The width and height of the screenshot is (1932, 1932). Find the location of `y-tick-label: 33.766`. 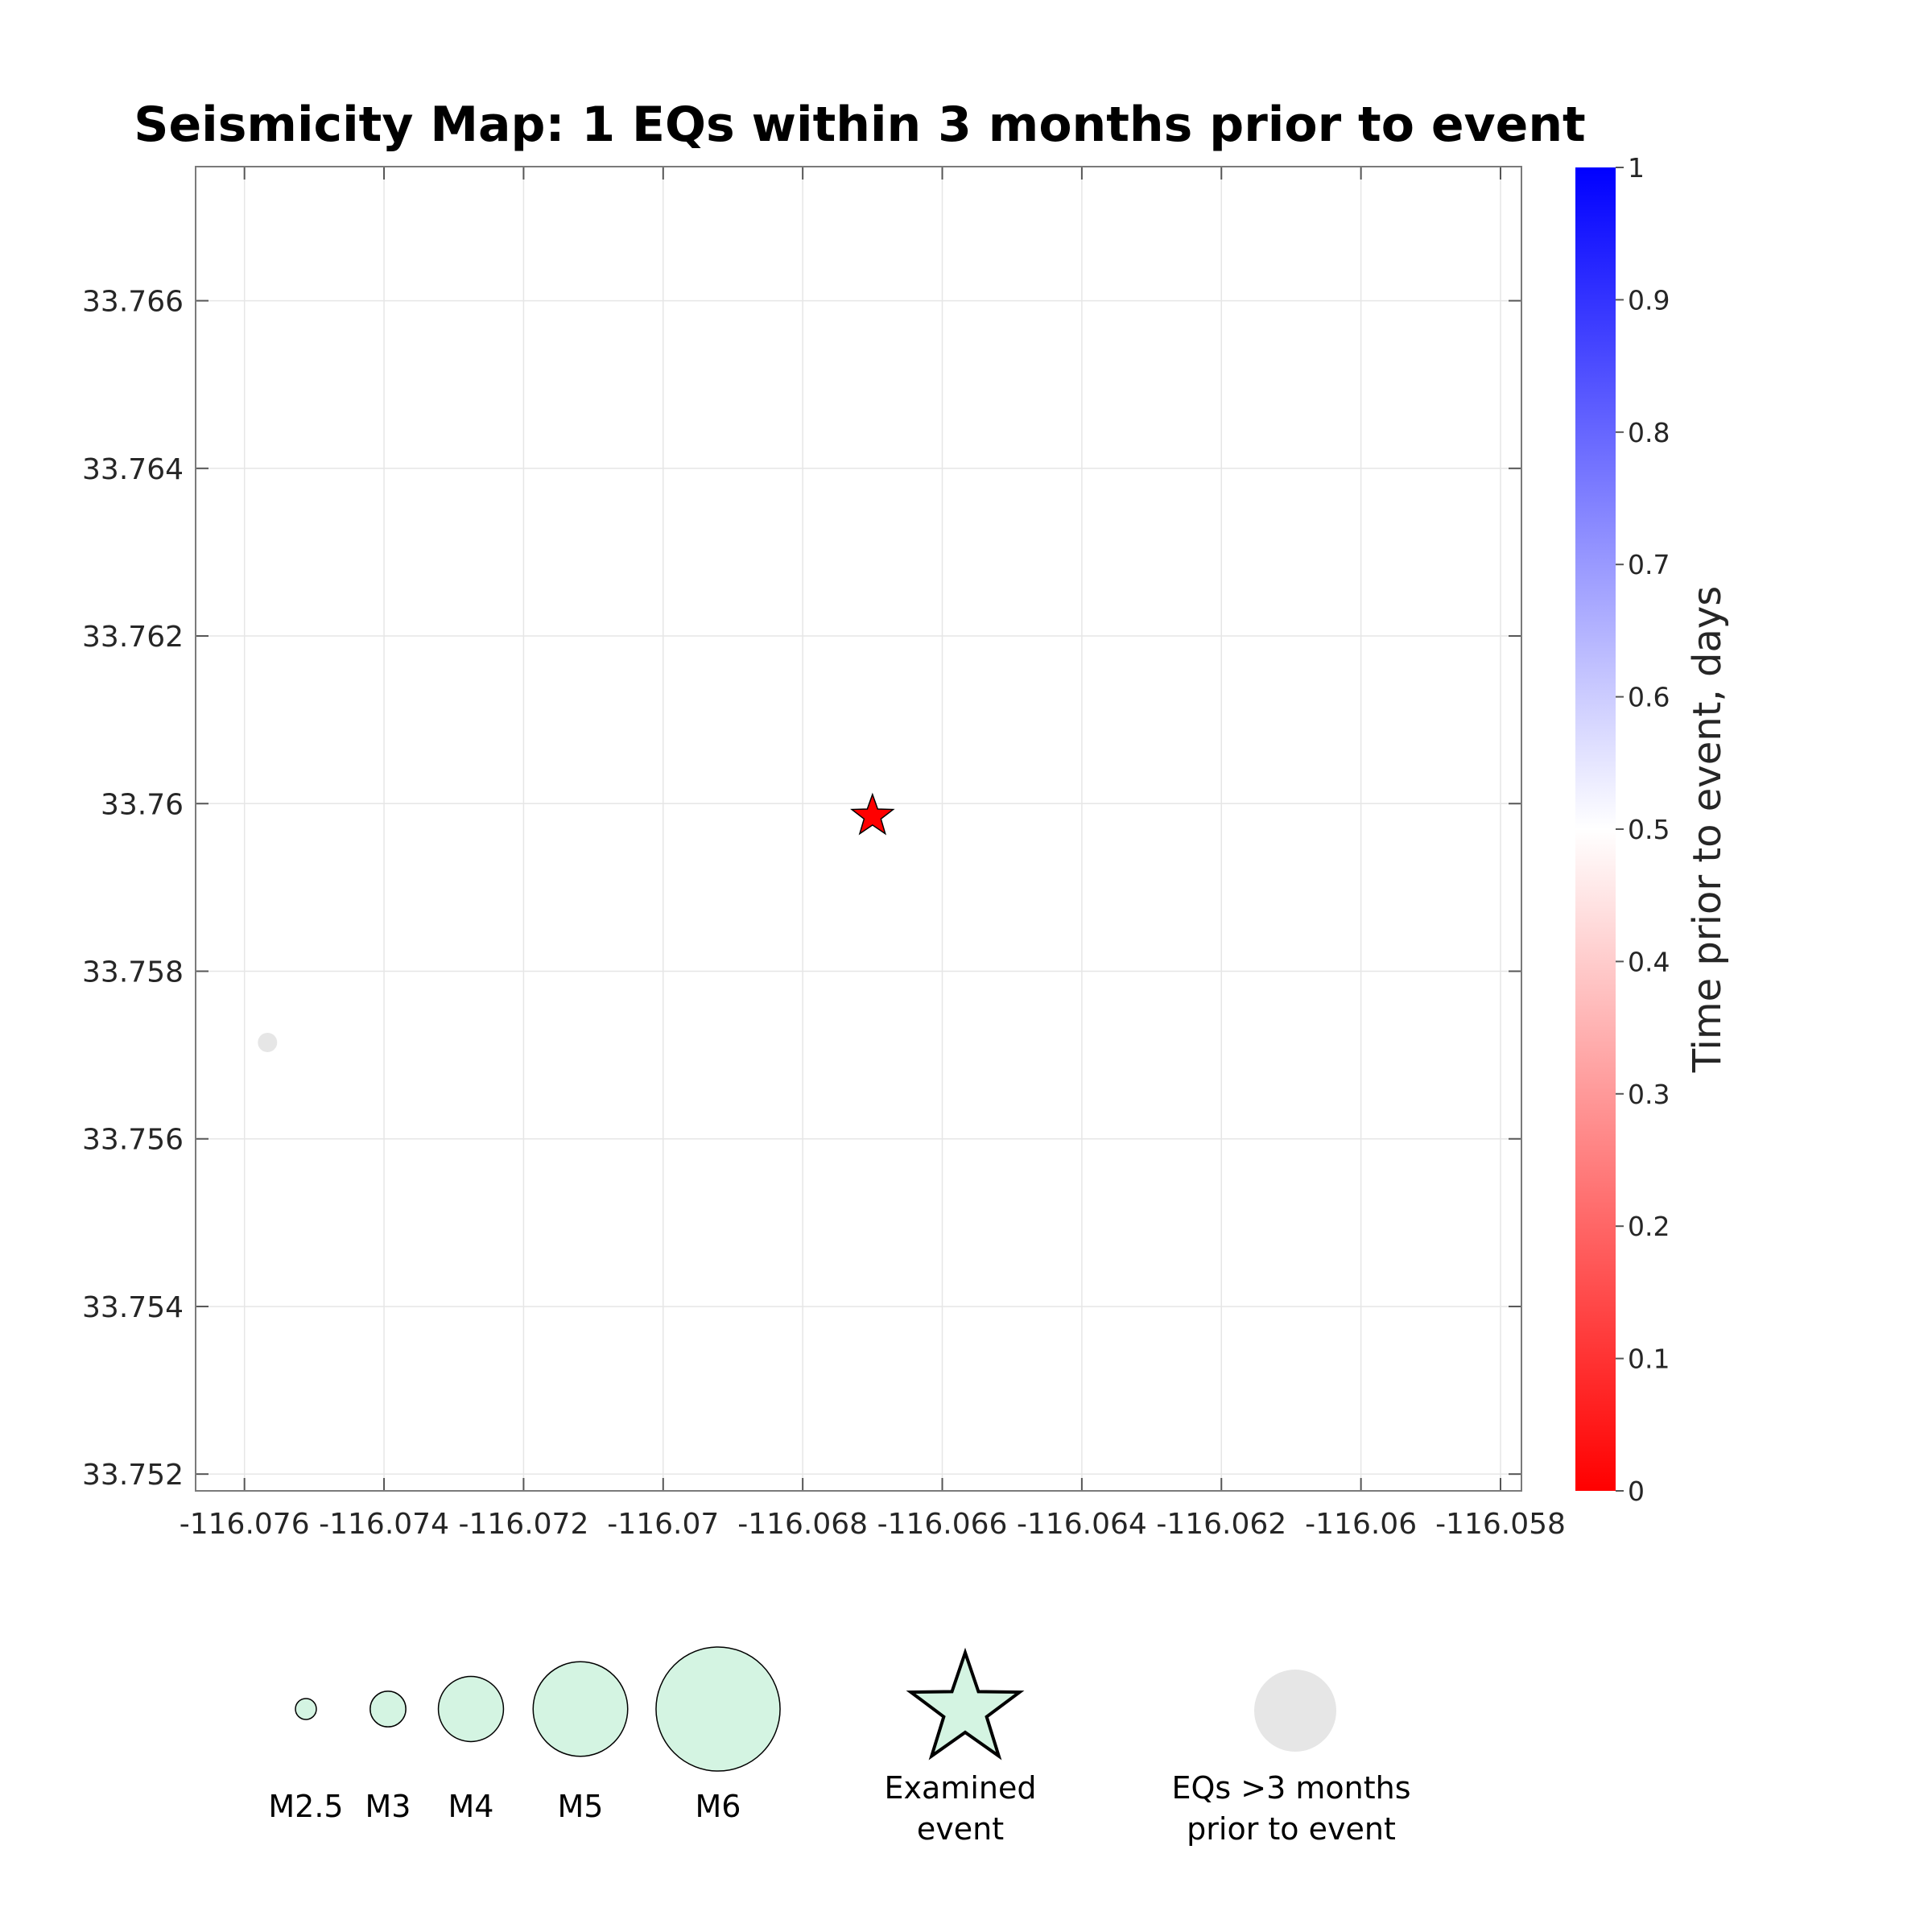

y-tick-label: 33.766 is located at coordinates (133, 302).